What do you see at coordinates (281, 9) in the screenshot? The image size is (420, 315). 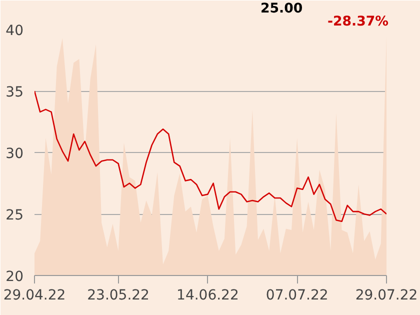 I see `text: 25.00` at bounding box center [281, 9].